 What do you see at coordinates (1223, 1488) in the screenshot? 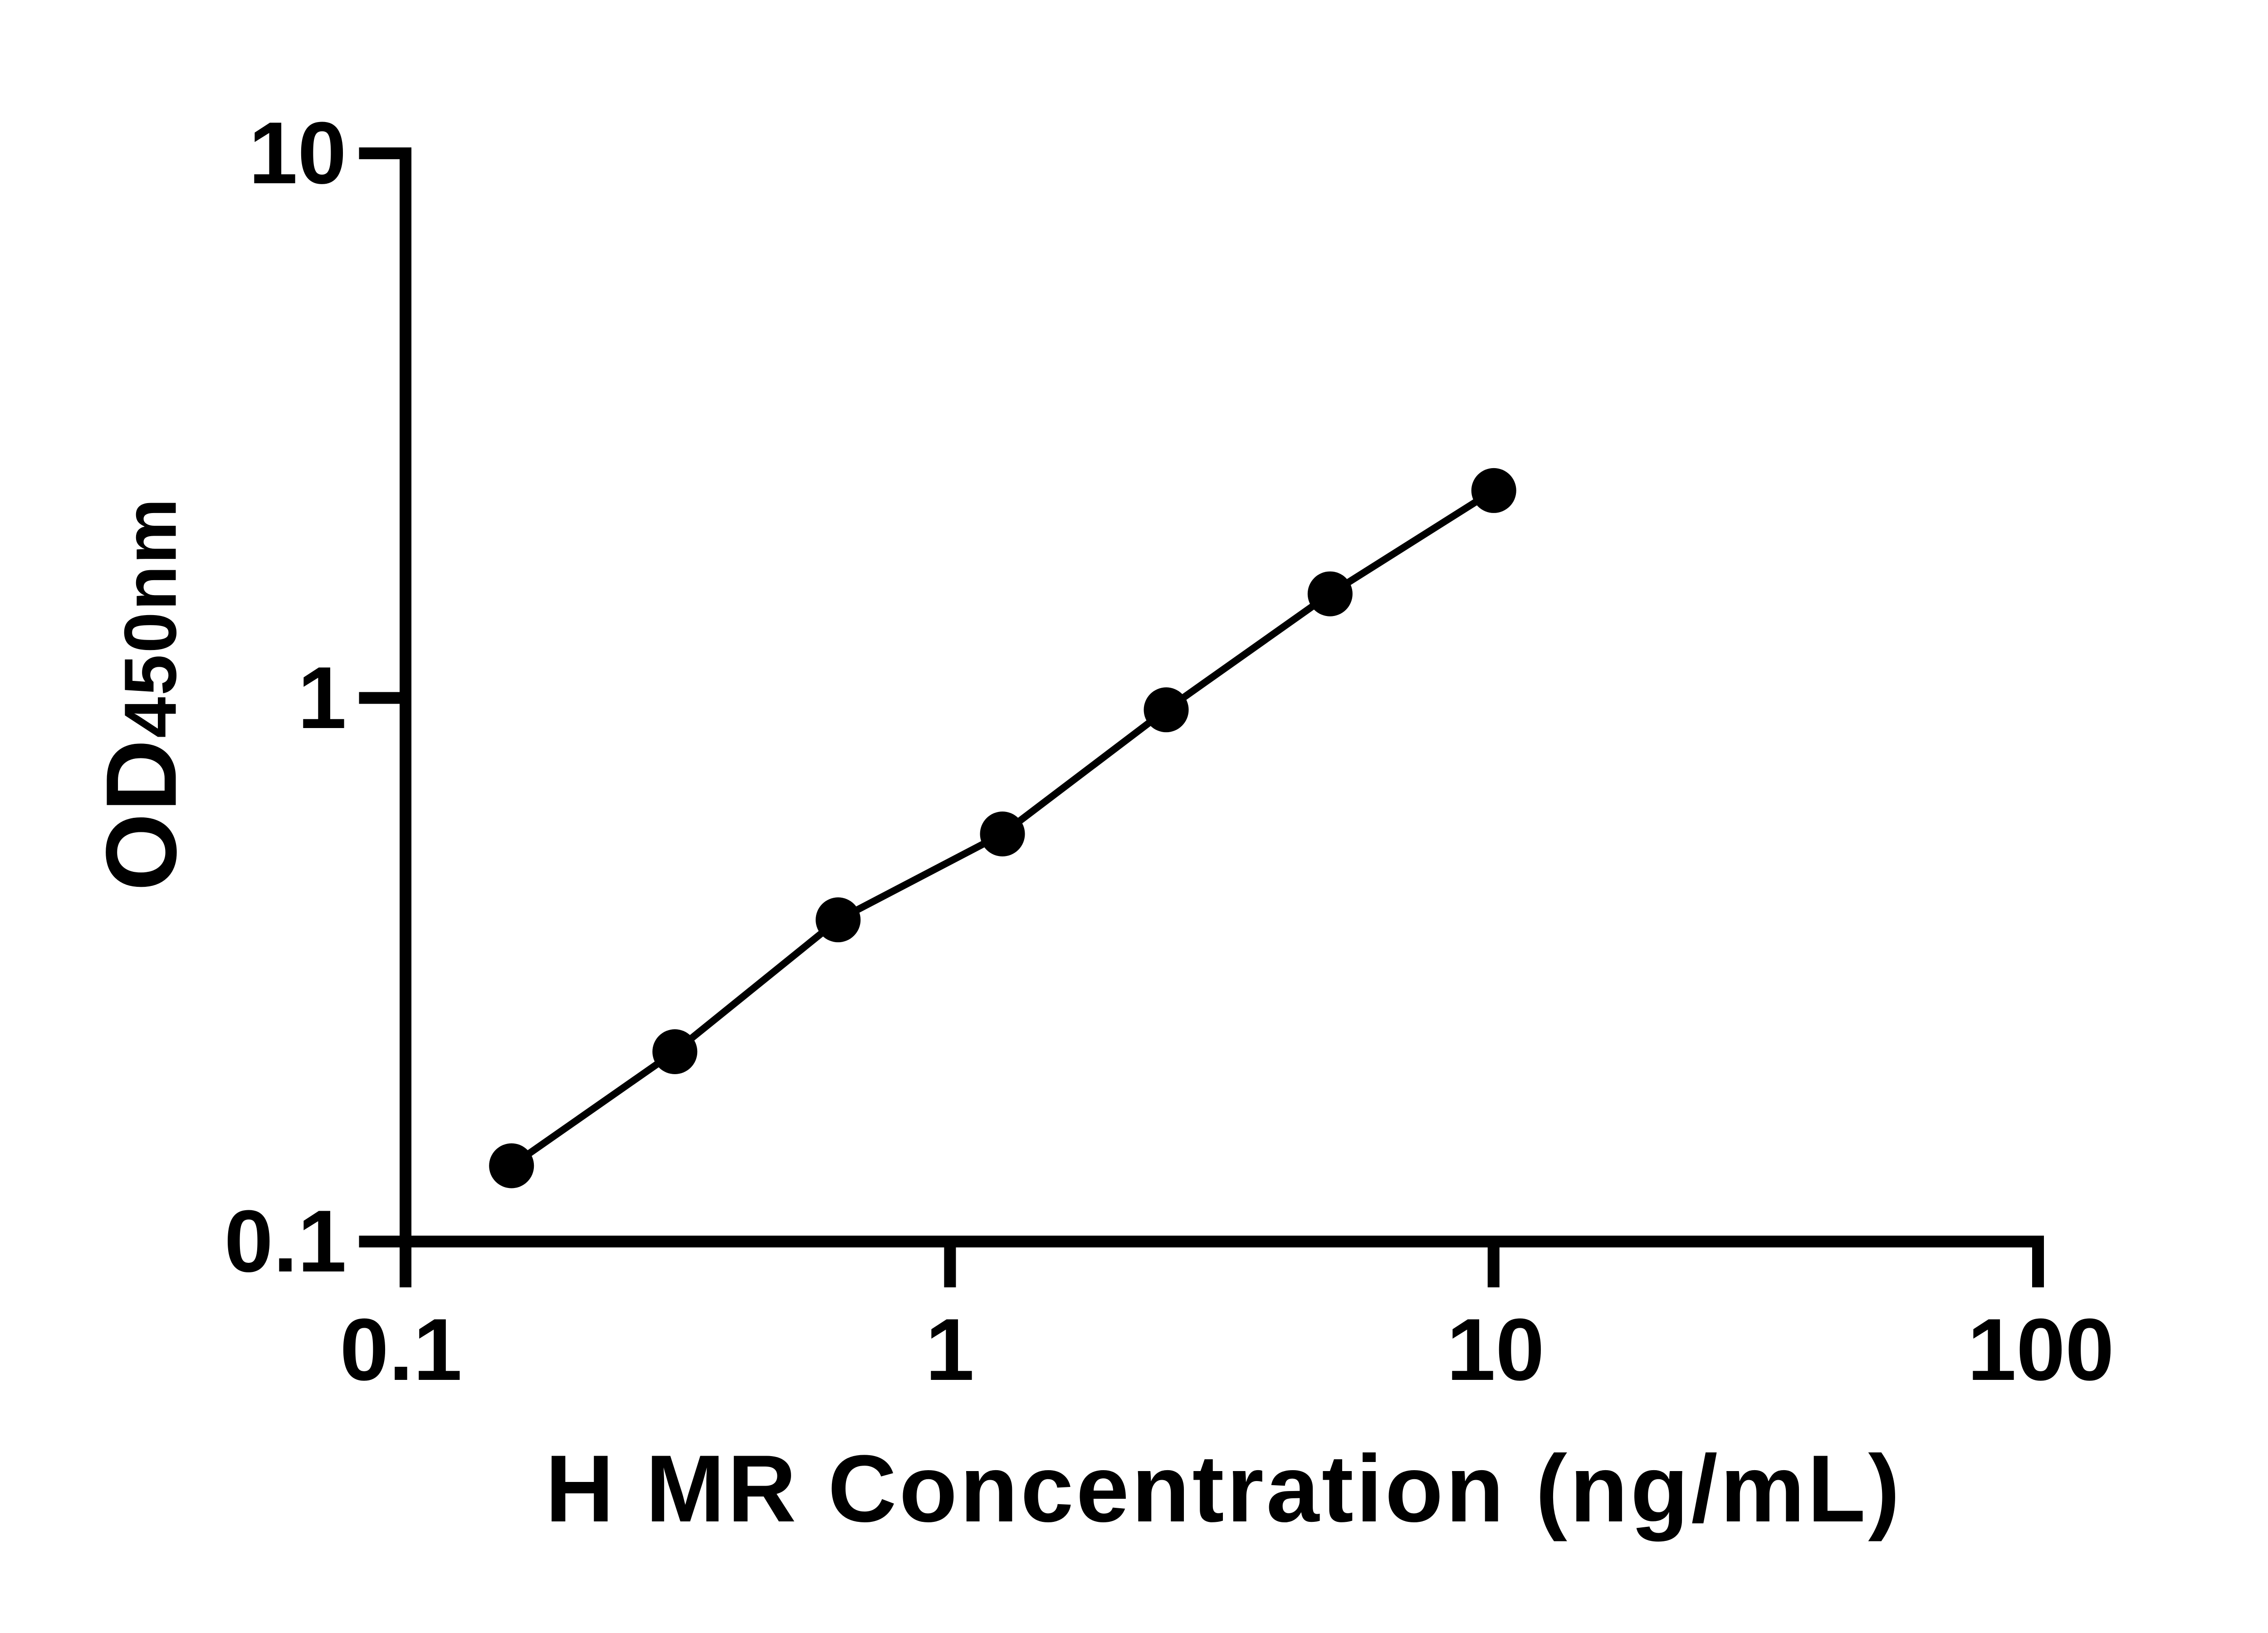
I see `svg-text: H MR Concentration (ng/mL)` at bounding box center [1223, 1488].